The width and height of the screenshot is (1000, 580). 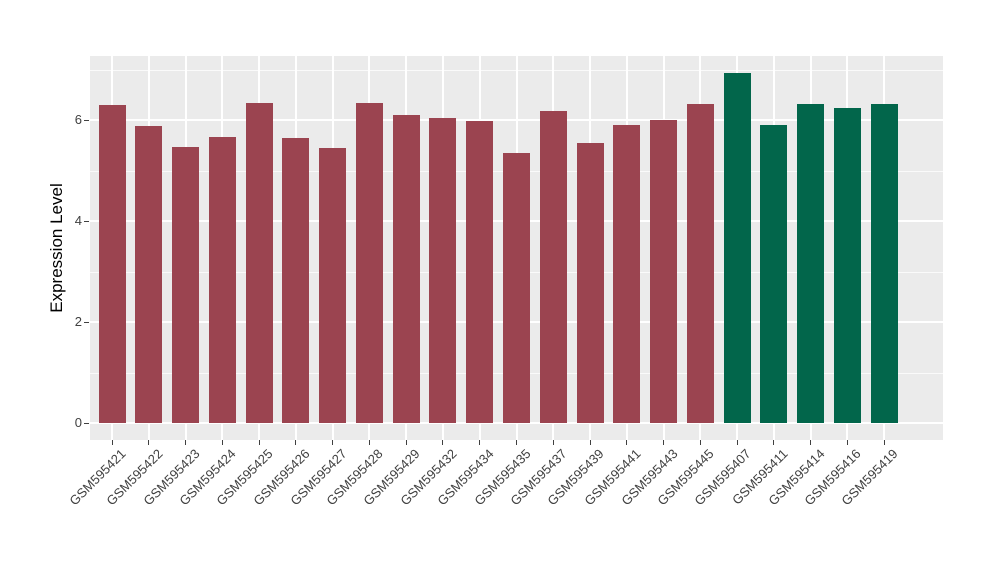 I want to click on bar-GSM595414, so click(x=811, y=263).